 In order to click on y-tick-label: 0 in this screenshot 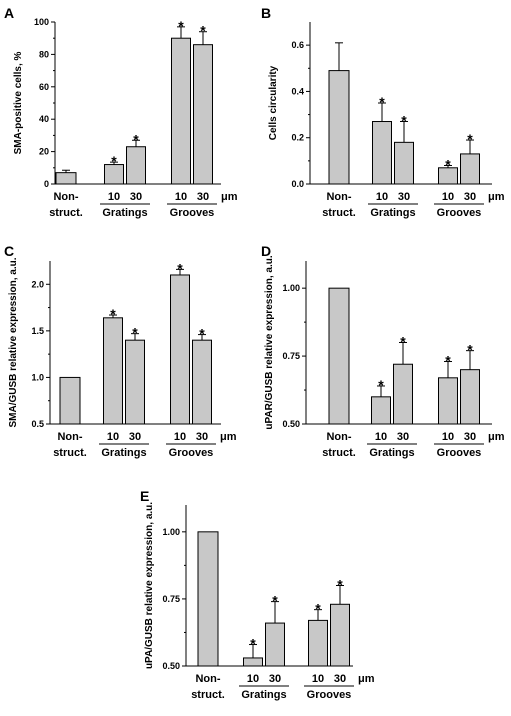, I will do `click(46, 184)`.